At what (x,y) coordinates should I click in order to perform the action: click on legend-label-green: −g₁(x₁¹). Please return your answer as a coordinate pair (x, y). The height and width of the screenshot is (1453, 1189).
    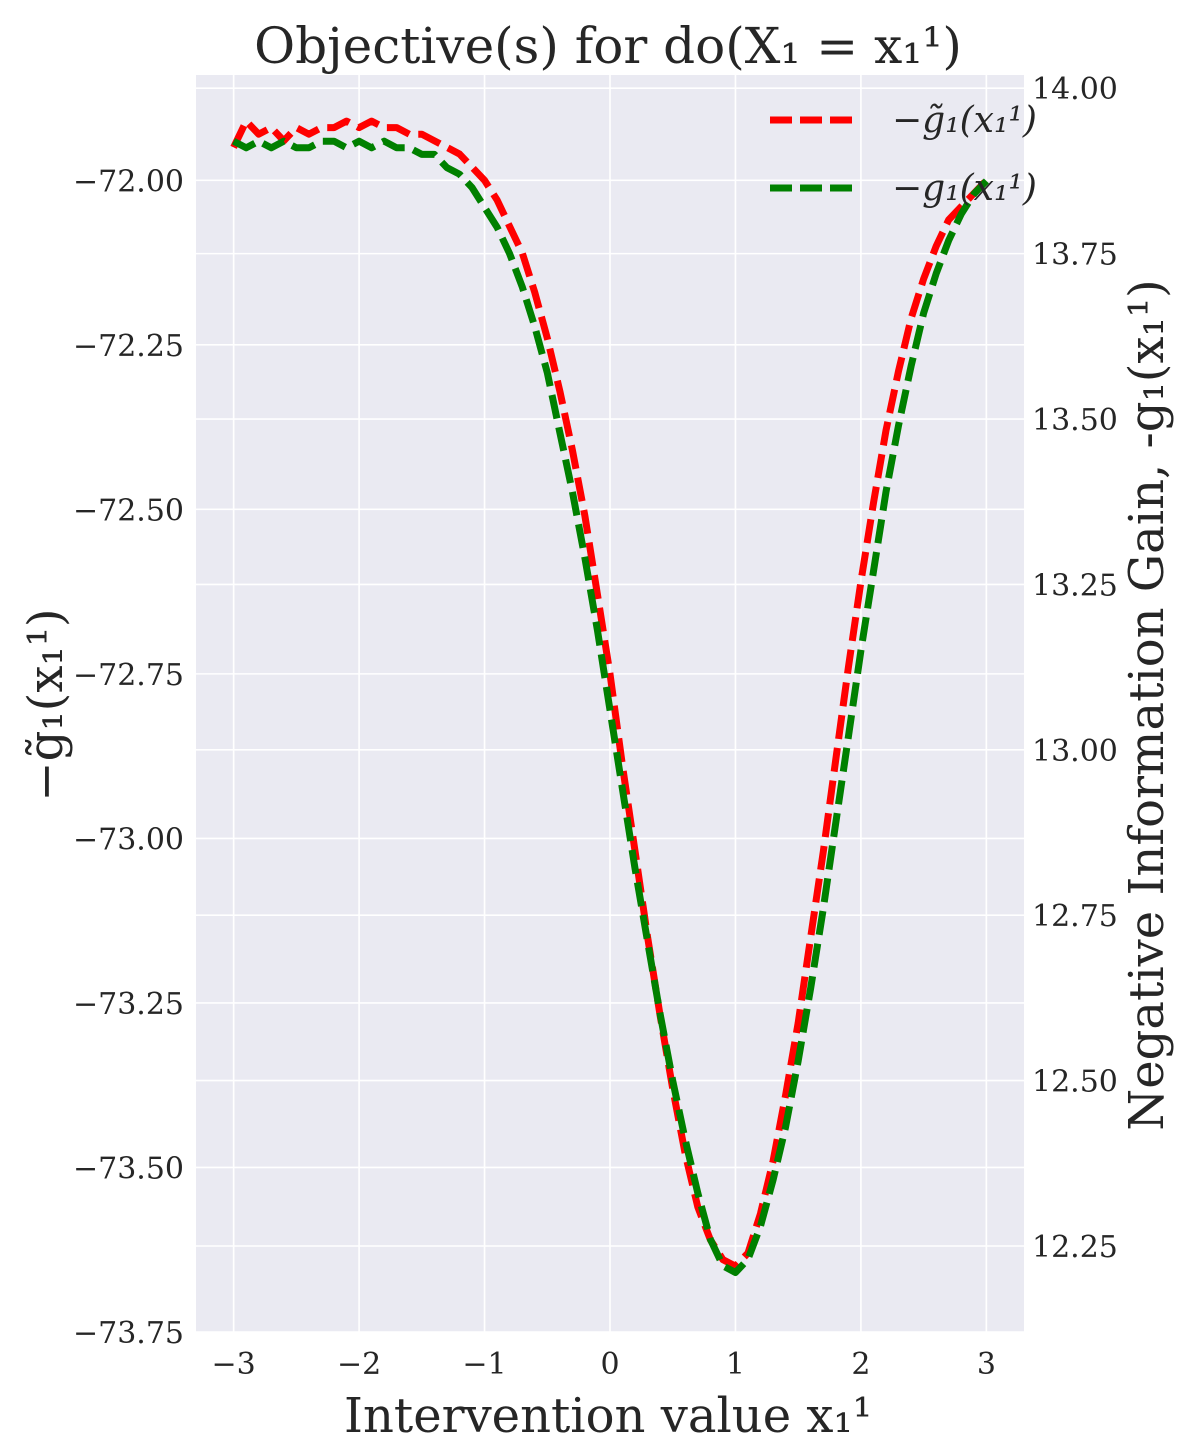
    Looking at the image, I should click on (964, 188).